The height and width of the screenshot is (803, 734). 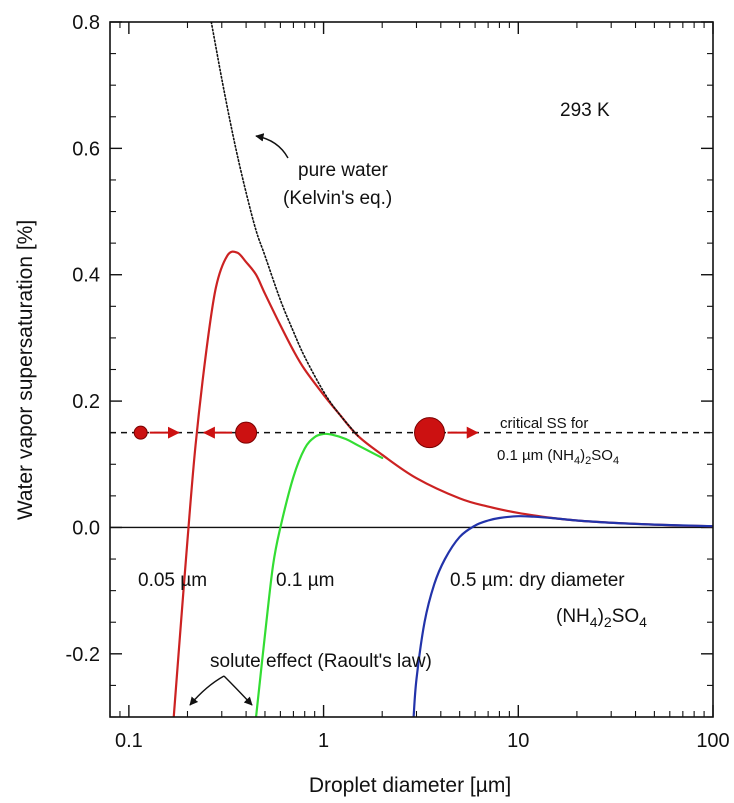 What do you see at coordinates (83, 655) in the screenshot?
I see `y-tick-label: -0.2` at bounding box center [83, 655].